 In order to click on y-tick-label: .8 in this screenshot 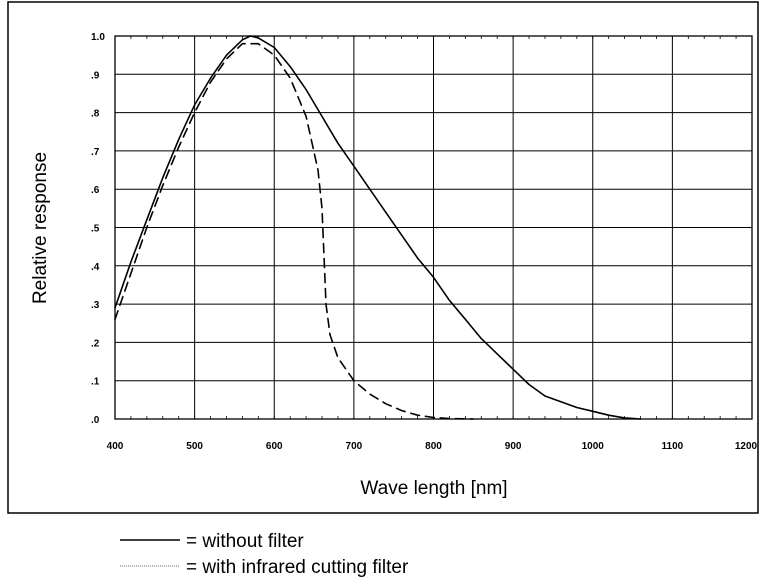, I will do `click(95, 114)`.